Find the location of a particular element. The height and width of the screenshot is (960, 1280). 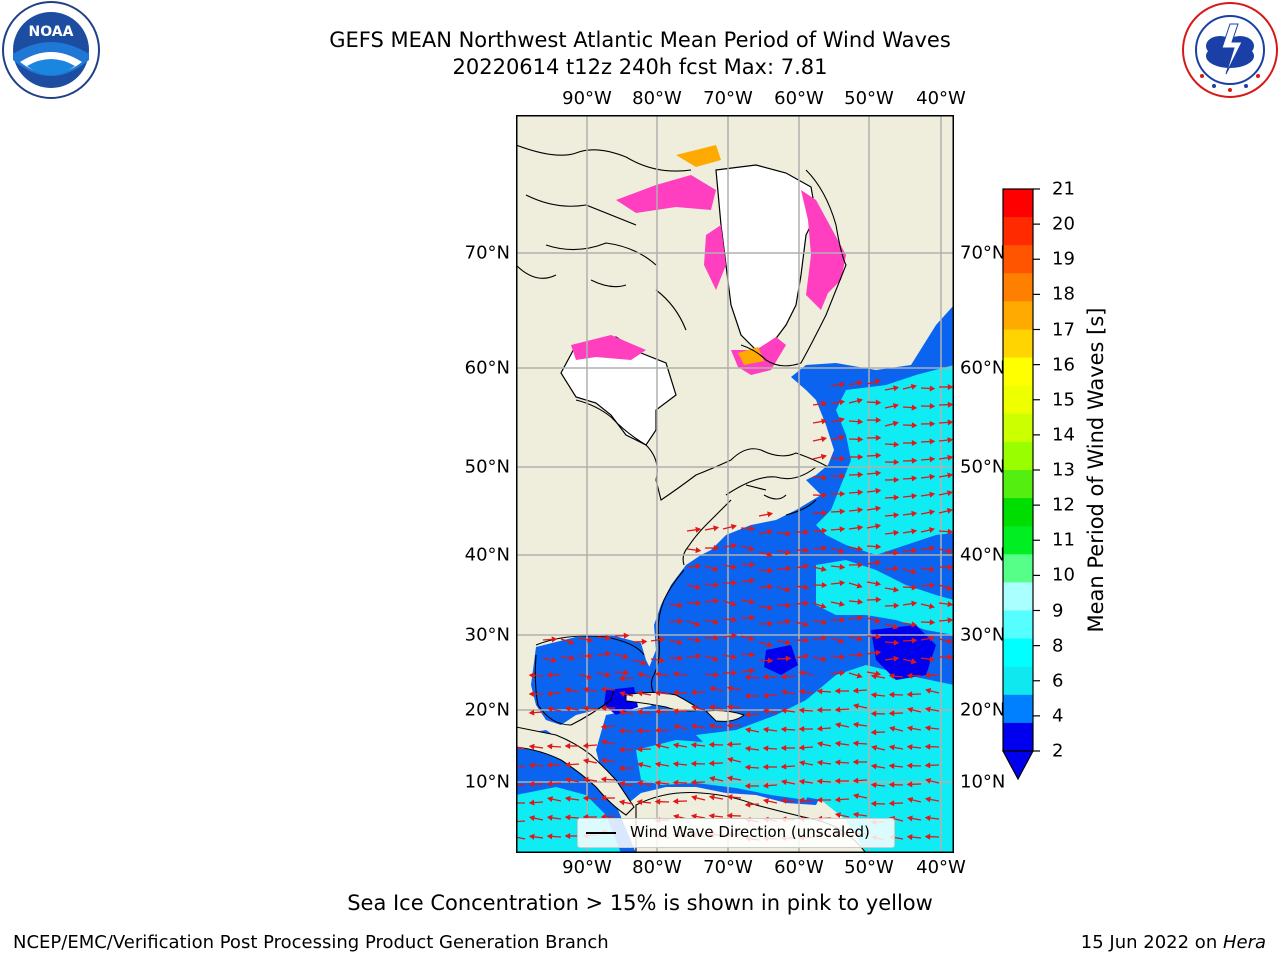

coastline-greenland is located at coordinates (793, 268).